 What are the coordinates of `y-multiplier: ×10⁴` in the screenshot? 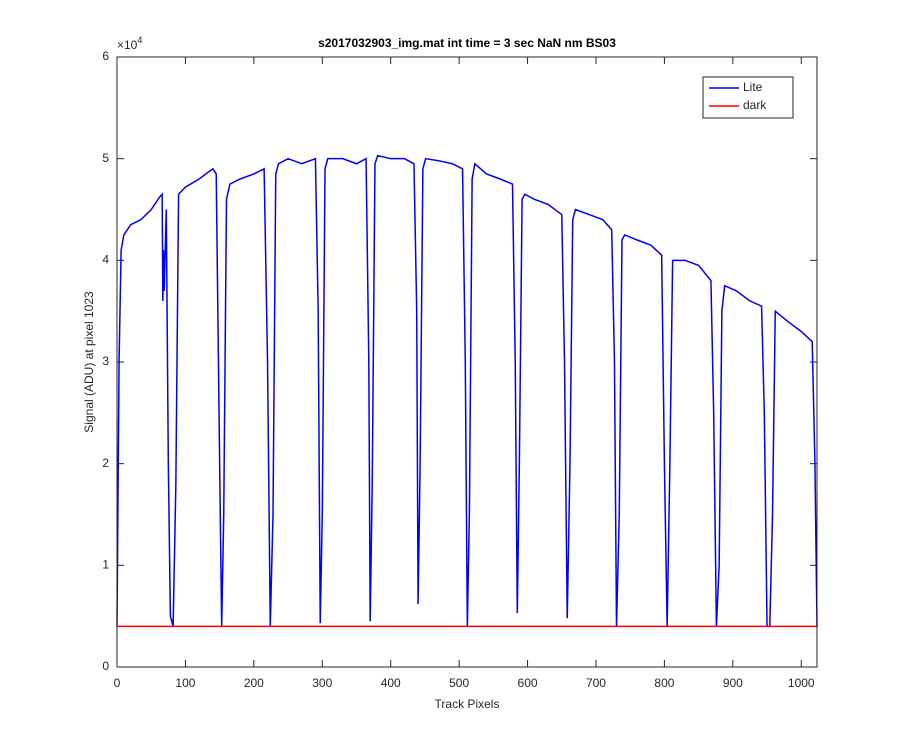 It's located at (129, 43).